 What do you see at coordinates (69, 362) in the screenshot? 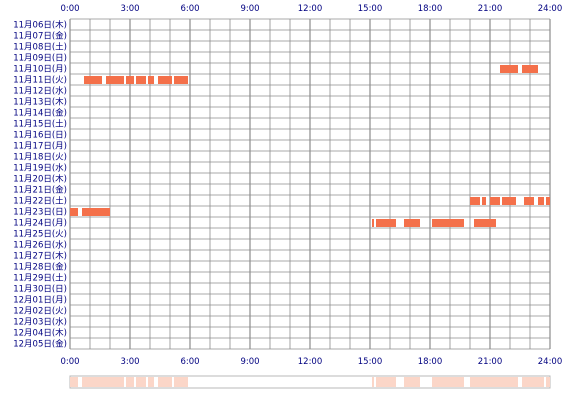
I see `x-tick-label-bottom: 0:00` at bounding box center [69, 362].